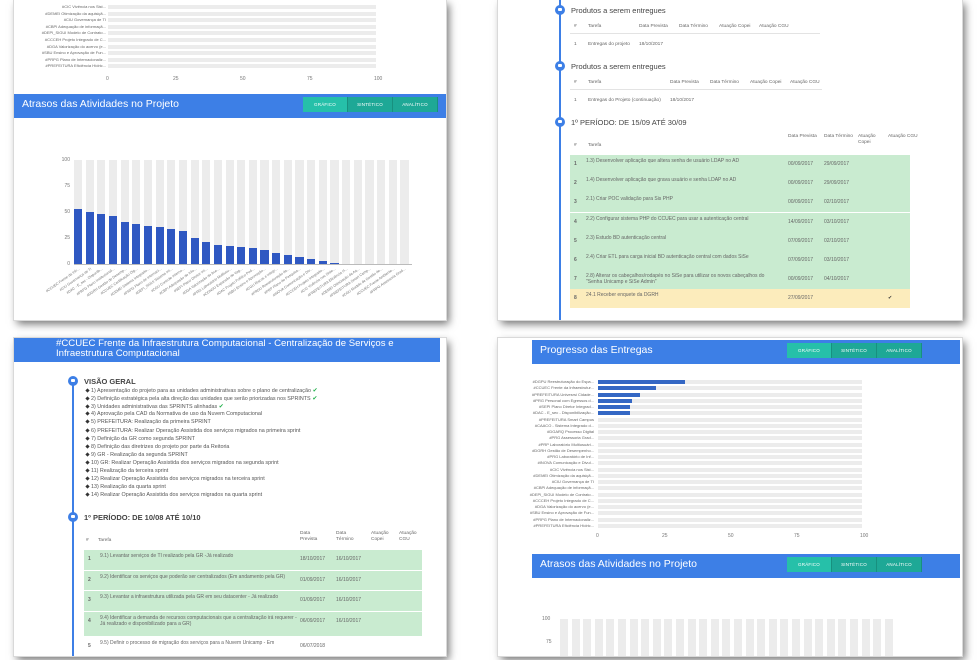  What do you see at coordinates (740, 299) in the screenshot?
I see `table-row: 8 24.1 Receber enquete da DGRH 27/09/2017 ✔` at bounding box center [740, 299].